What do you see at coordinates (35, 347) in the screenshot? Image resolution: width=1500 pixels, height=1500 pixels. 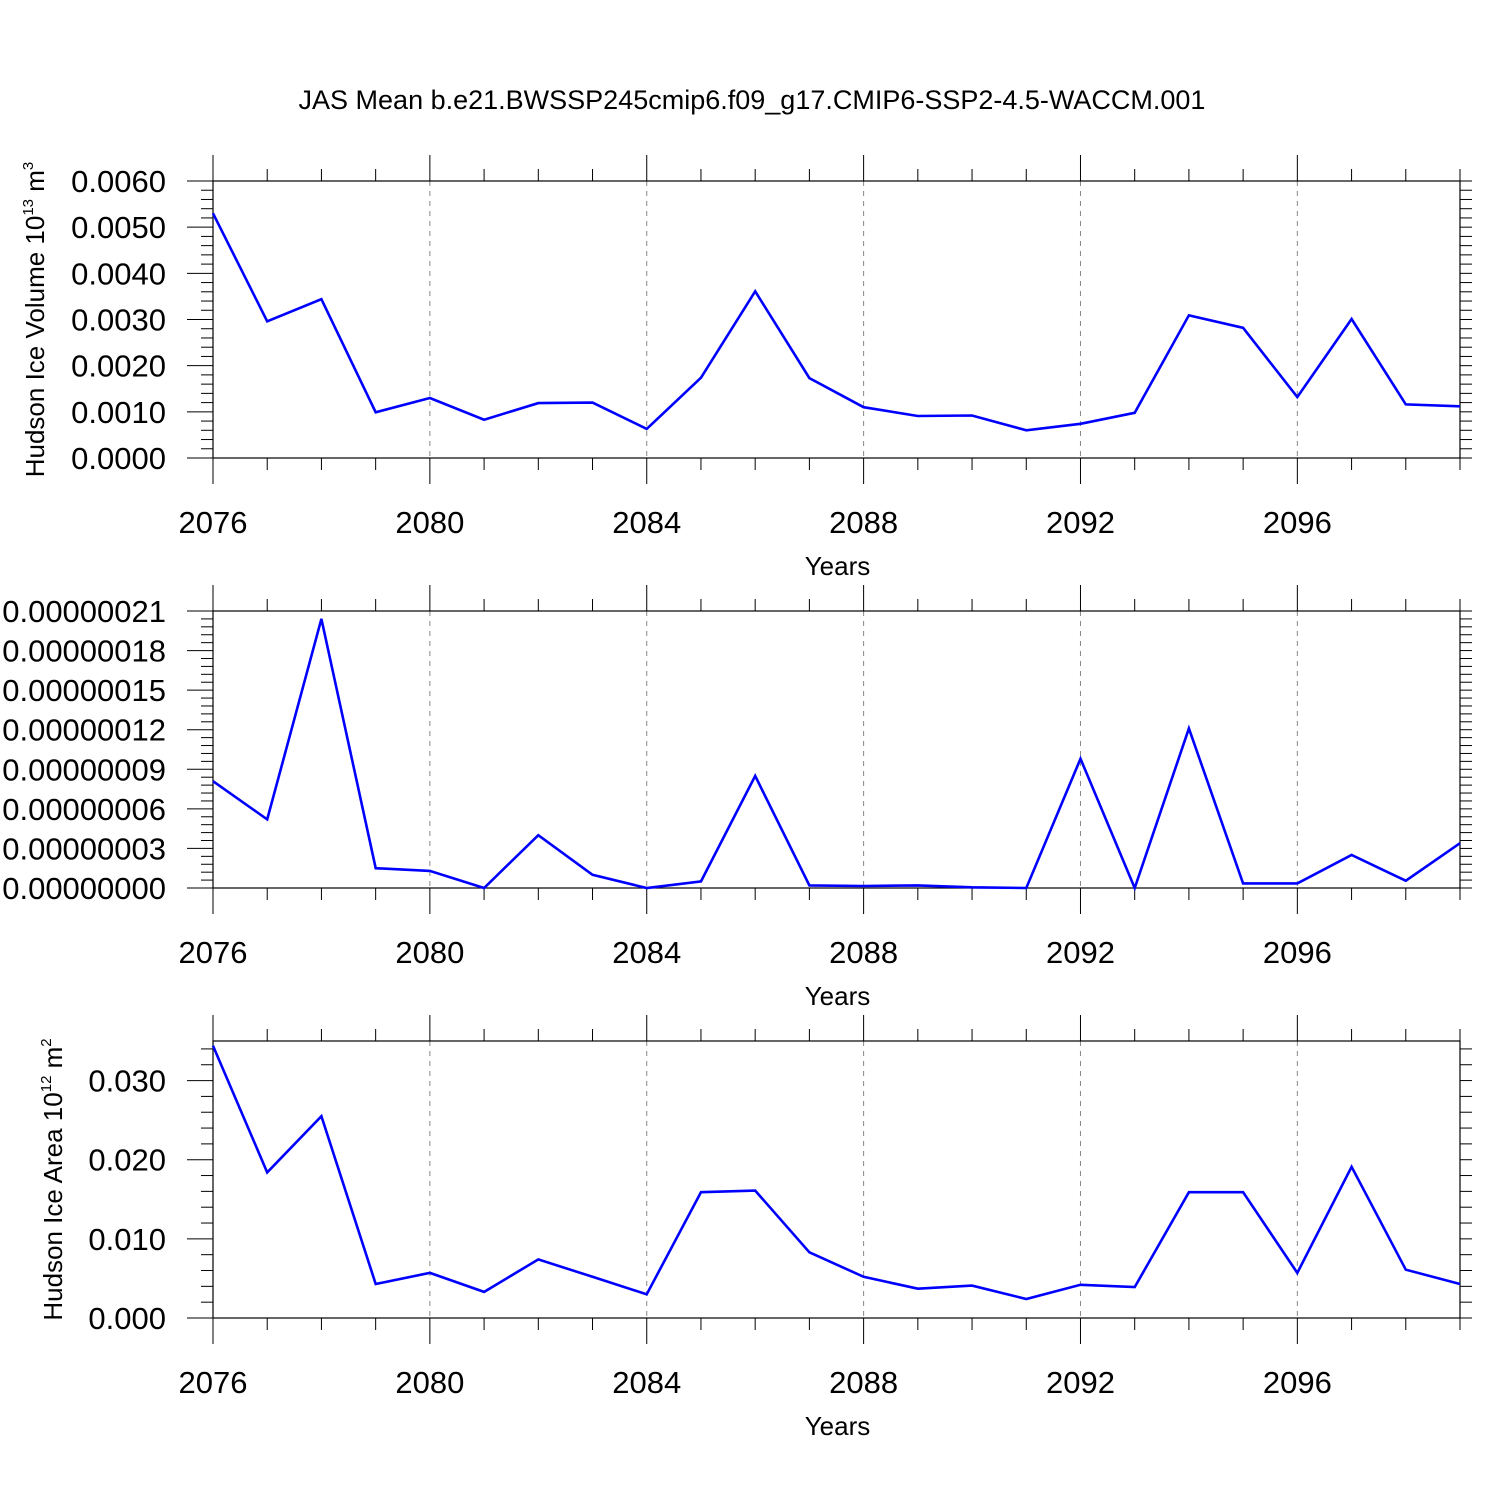 I see `y-axis-label-part: Hudson Ice Volume 10` at bounding box center [35, 347].